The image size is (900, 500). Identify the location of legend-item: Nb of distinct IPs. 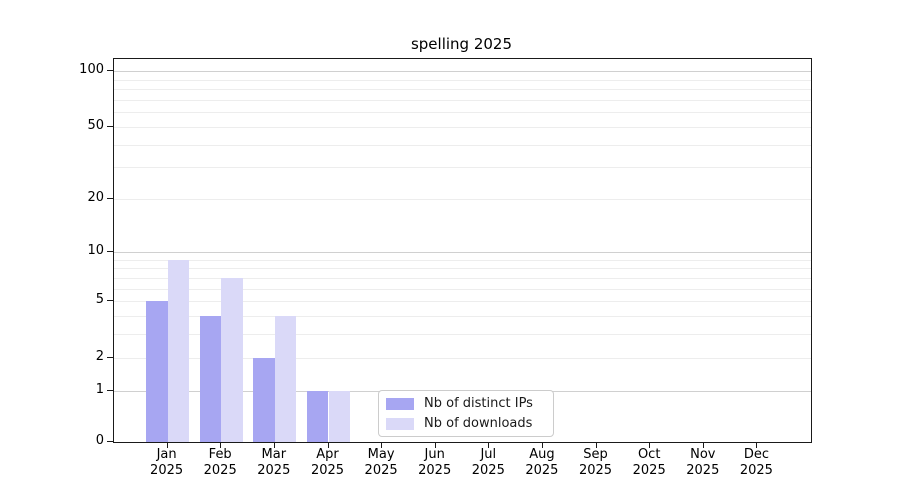
(469, 403).